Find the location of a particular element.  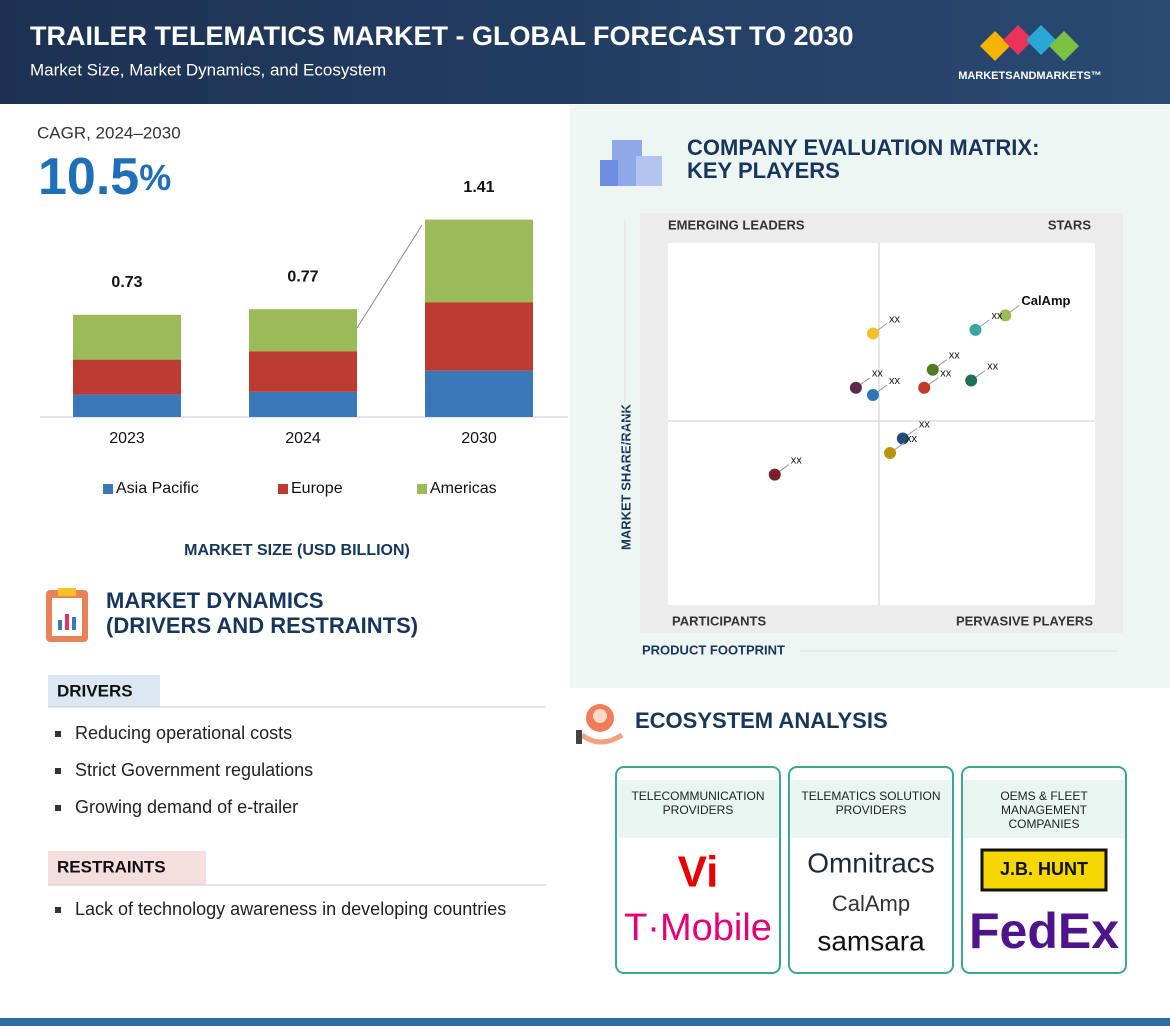

card-header-text: TELEMATICS SOLUTION is located at coordinates (870, 796).